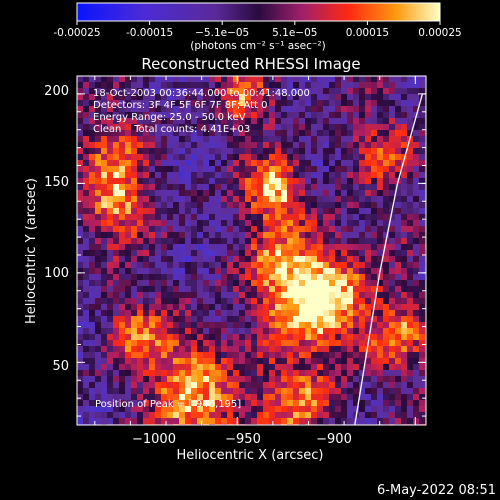 The height and width of the screenshot is (500, 500). What do you see at coordinates (258, 12) in the screenshot?
I see `colorbar` at bounding box center [258, 12].